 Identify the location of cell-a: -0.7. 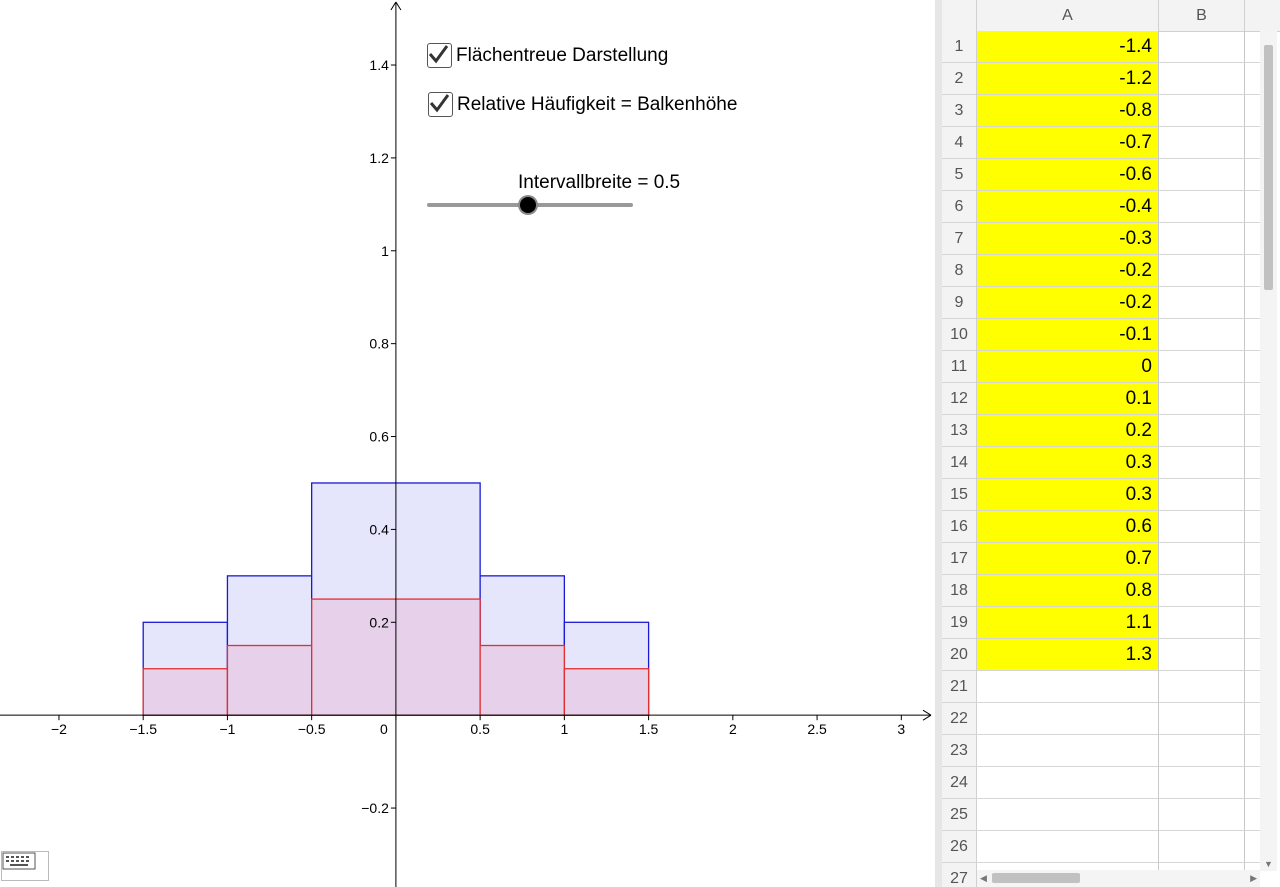
(1068, 143).